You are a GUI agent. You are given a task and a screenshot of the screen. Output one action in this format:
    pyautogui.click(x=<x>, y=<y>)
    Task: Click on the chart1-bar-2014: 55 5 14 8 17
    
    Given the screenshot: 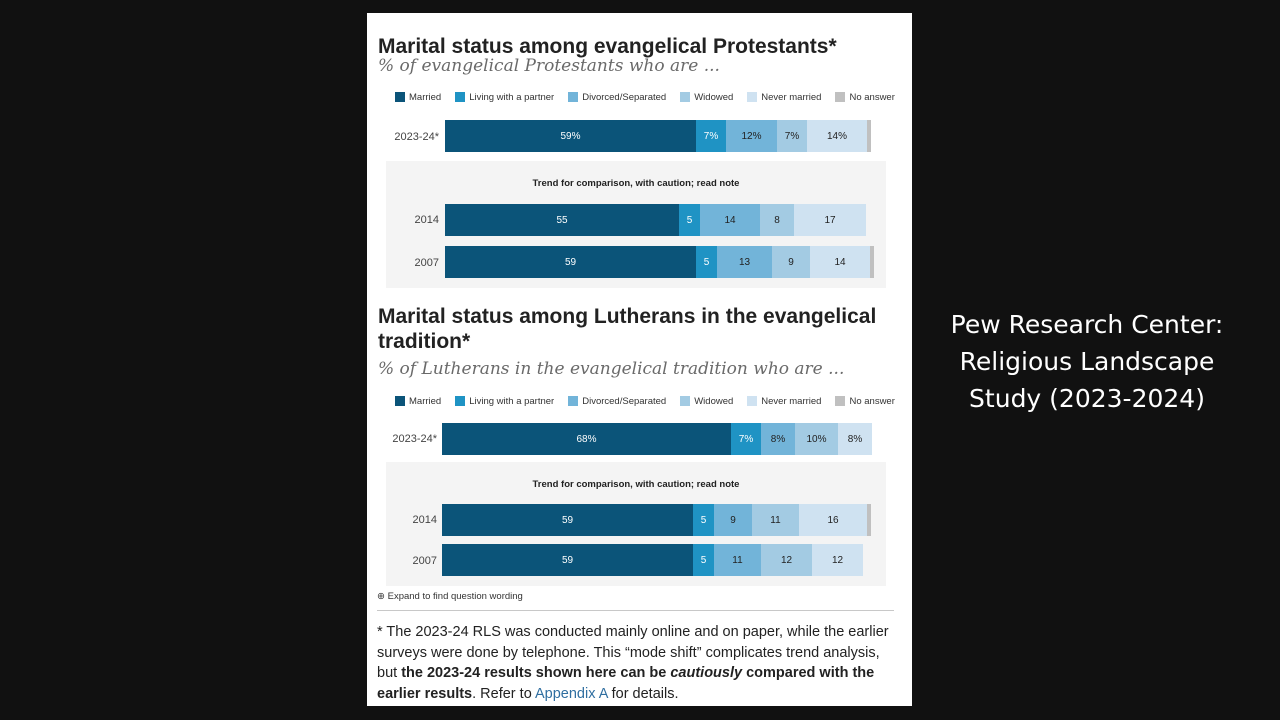 What is the action you would take?
    pyautogui.click(x=655, y=220)
    